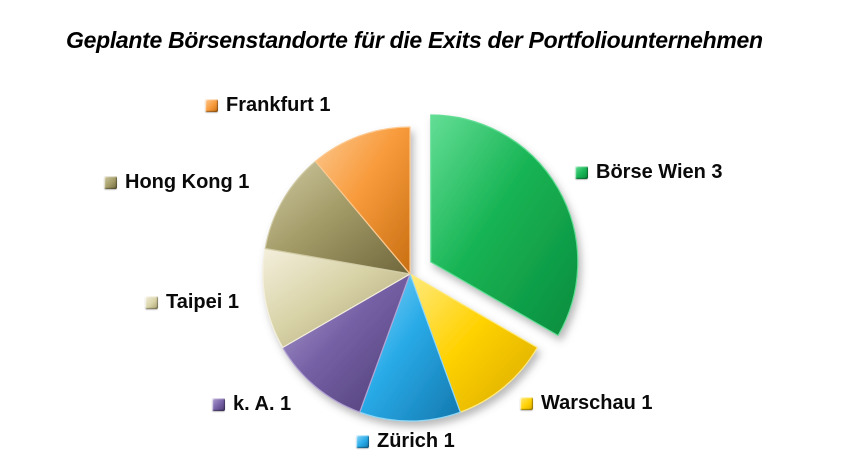 Image resolution: width=850 pixels, height=463 pixels. Describe the element at coordinates (659, 171) in the screenshot. I see `legend-label-boerse-wien: Börse Wien 3` at that location.